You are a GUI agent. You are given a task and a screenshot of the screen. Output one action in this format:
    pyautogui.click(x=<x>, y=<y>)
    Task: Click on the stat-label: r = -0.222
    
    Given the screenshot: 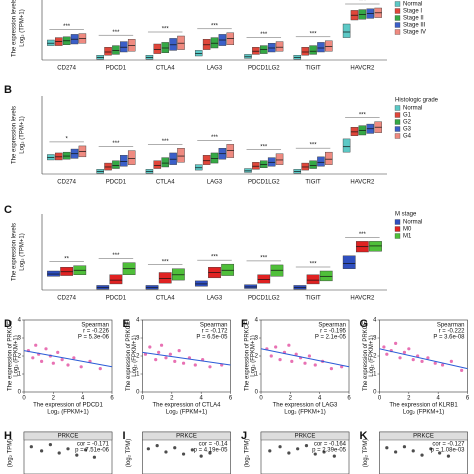 What is the action you would take?
    pyautogui.click(x=452, y=332)
    